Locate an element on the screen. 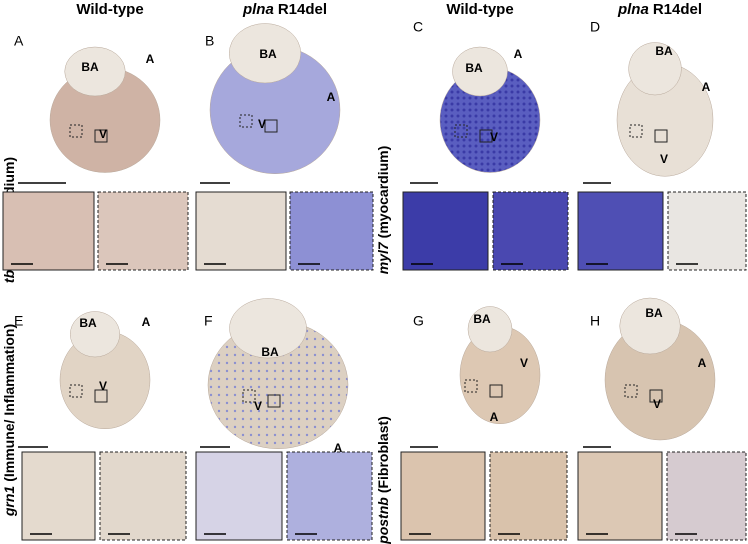 The height and width of the screenshot is (544, 748). gene-name: postnb is located at coordinates (383, 520).